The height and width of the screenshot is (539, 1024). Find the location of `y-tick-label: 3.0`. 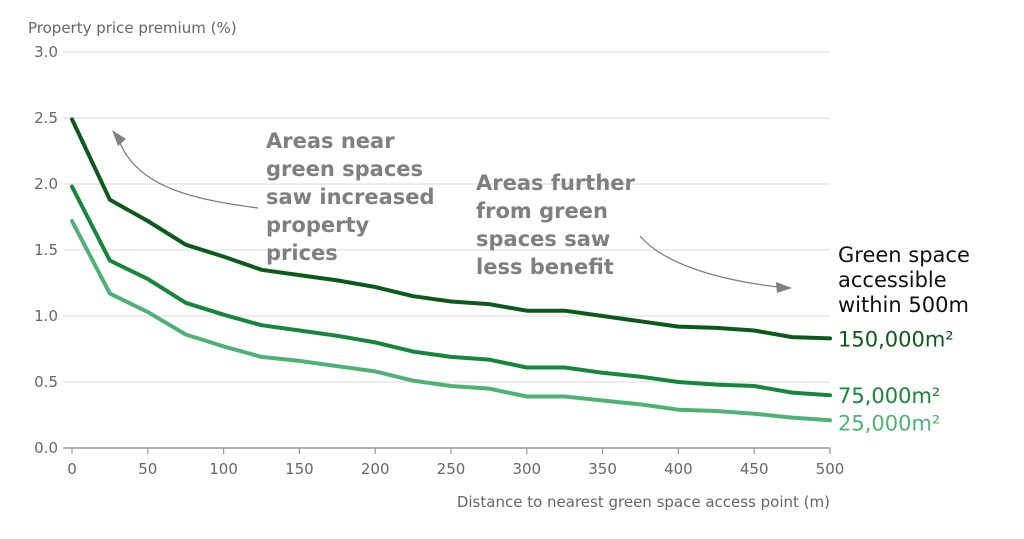

y-tick-label: 3.0 is located at coordinates (46, 52).